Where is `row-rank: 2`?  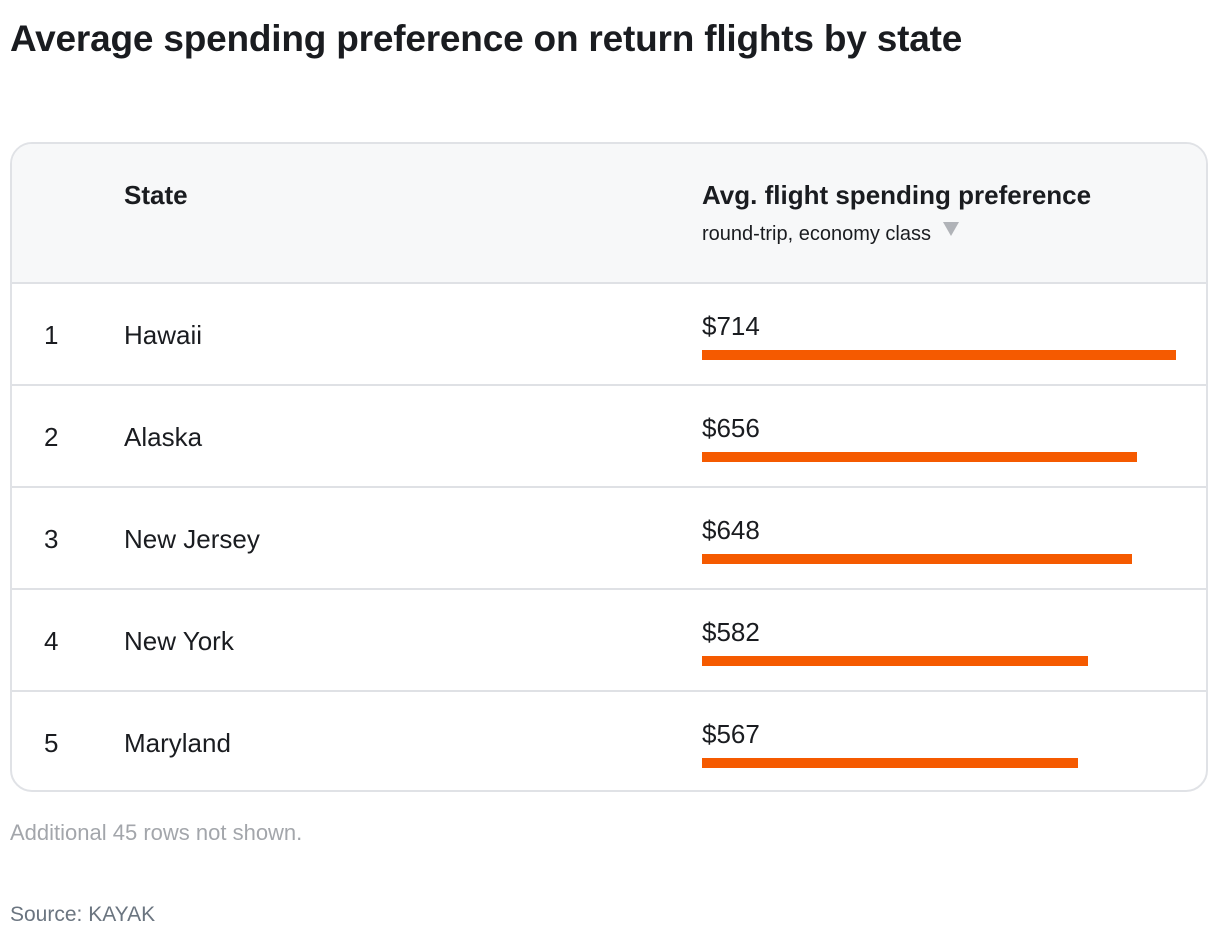 row-rank: 2 is located at coordinates (51, 437).